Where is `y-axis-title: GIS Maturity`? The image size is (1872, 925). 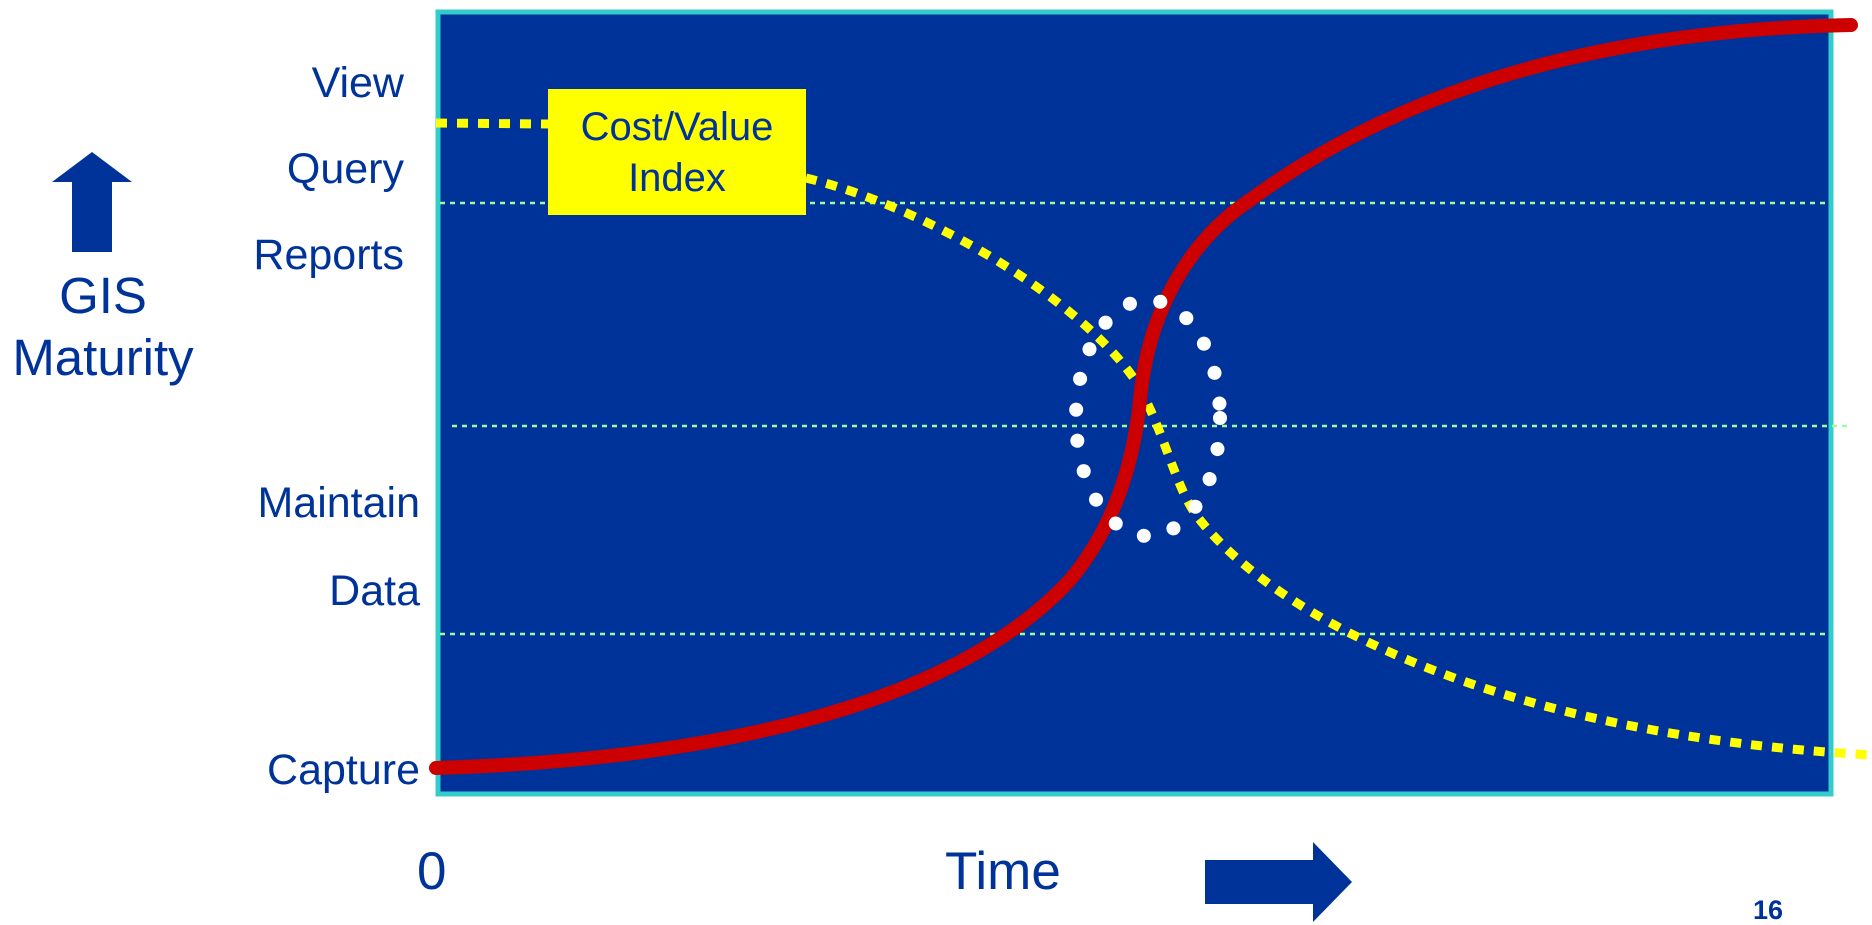 y-axis-title: GIS Maturity is located at coordinates (106, 327).